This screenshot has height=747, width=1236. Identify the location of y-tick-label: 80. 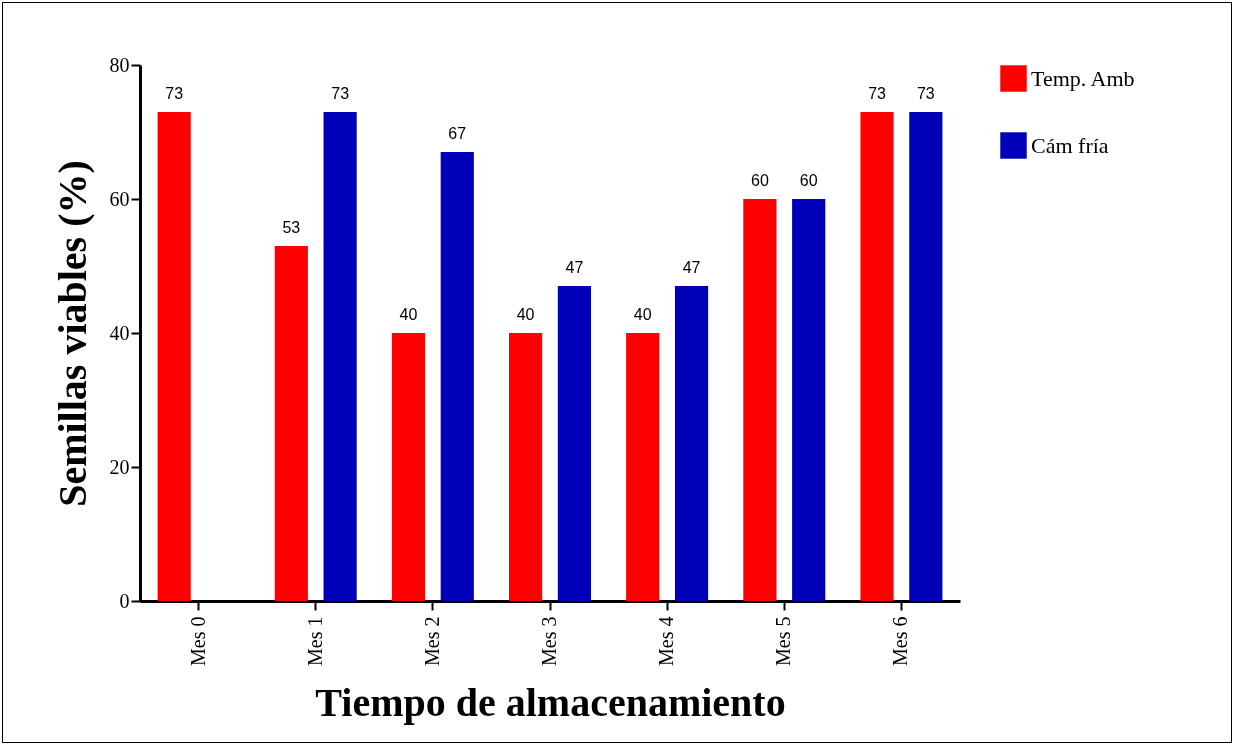
(119, 64).